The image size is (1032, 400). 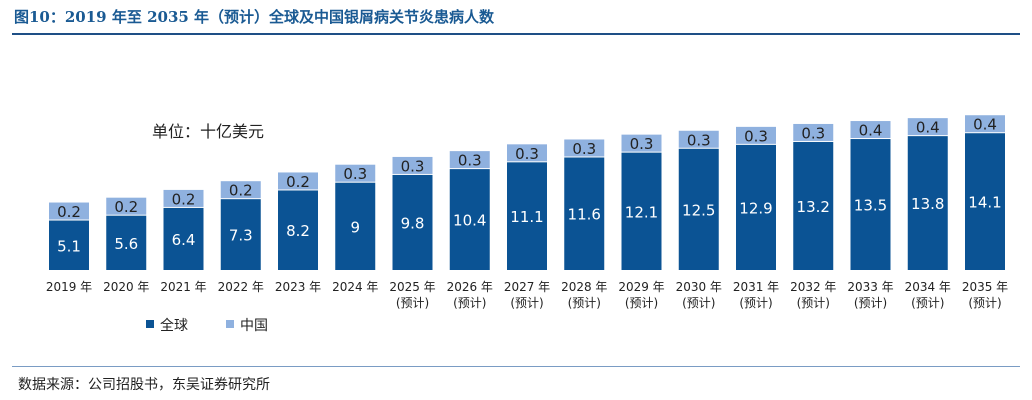 What do you see at coordinates (208, 131) in the screenshot?
I see `unit-label: 单位：十亿美元` at bounding box center [208, 131].